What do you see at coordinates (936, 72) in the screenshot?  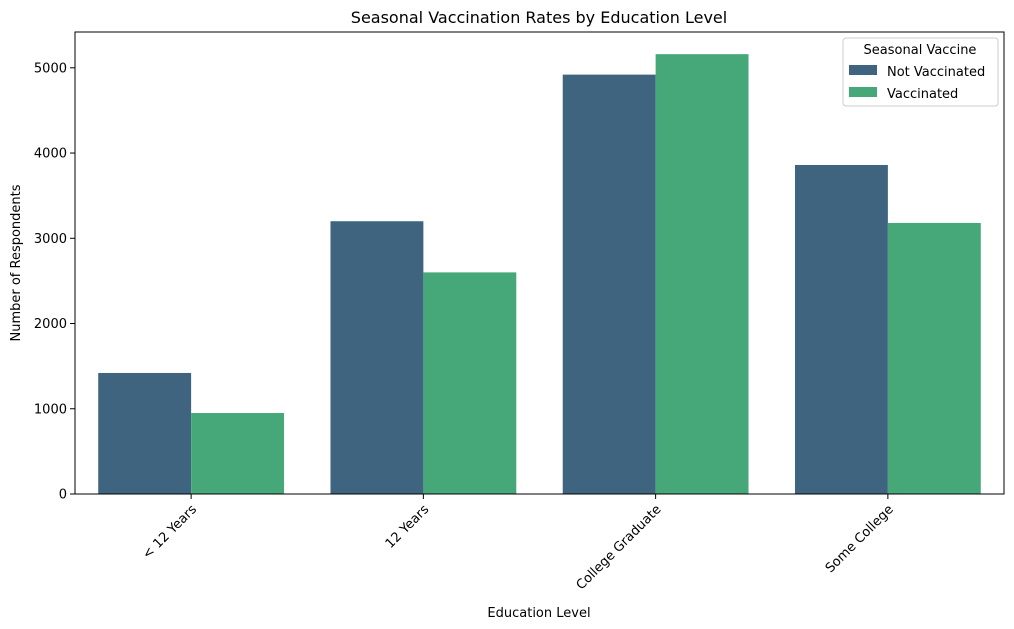 I see `legend-label-not-vaccinated: Not Vaccinated` at bounding box center [936, 72].